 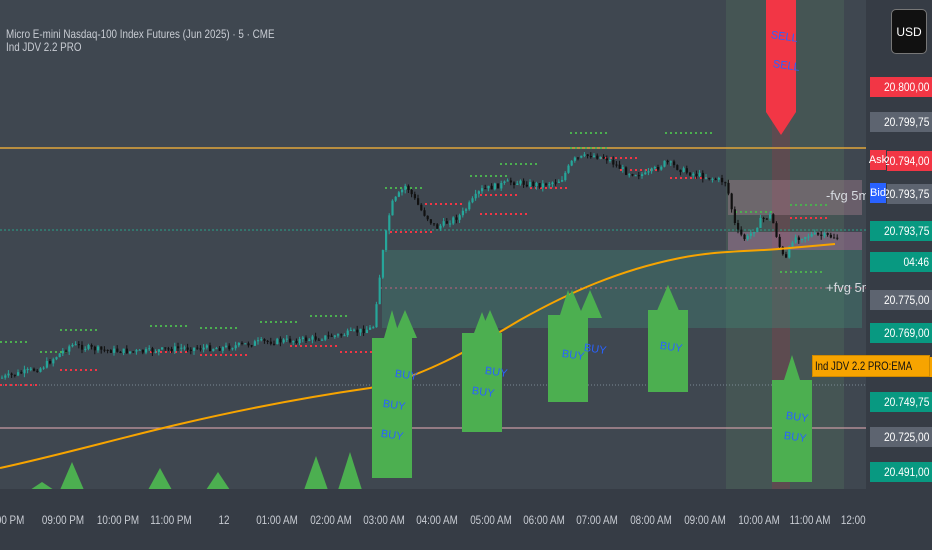 What do you see at coordinates (331, 520) in the screenshot?
I see `time-tick-label: 02:00 AM` at bounding box center [331, 520].